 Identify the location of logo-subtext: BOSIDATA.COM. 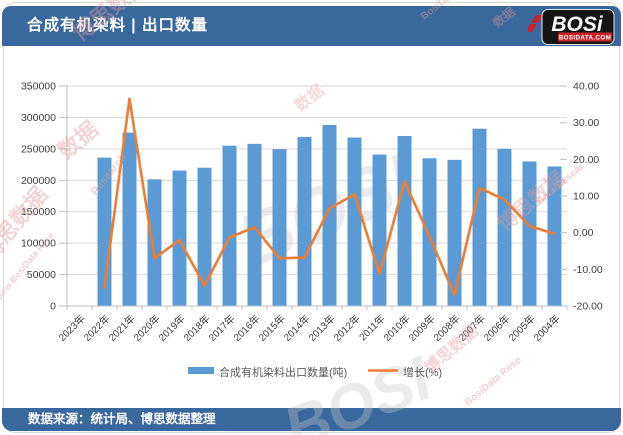
(585, 38).